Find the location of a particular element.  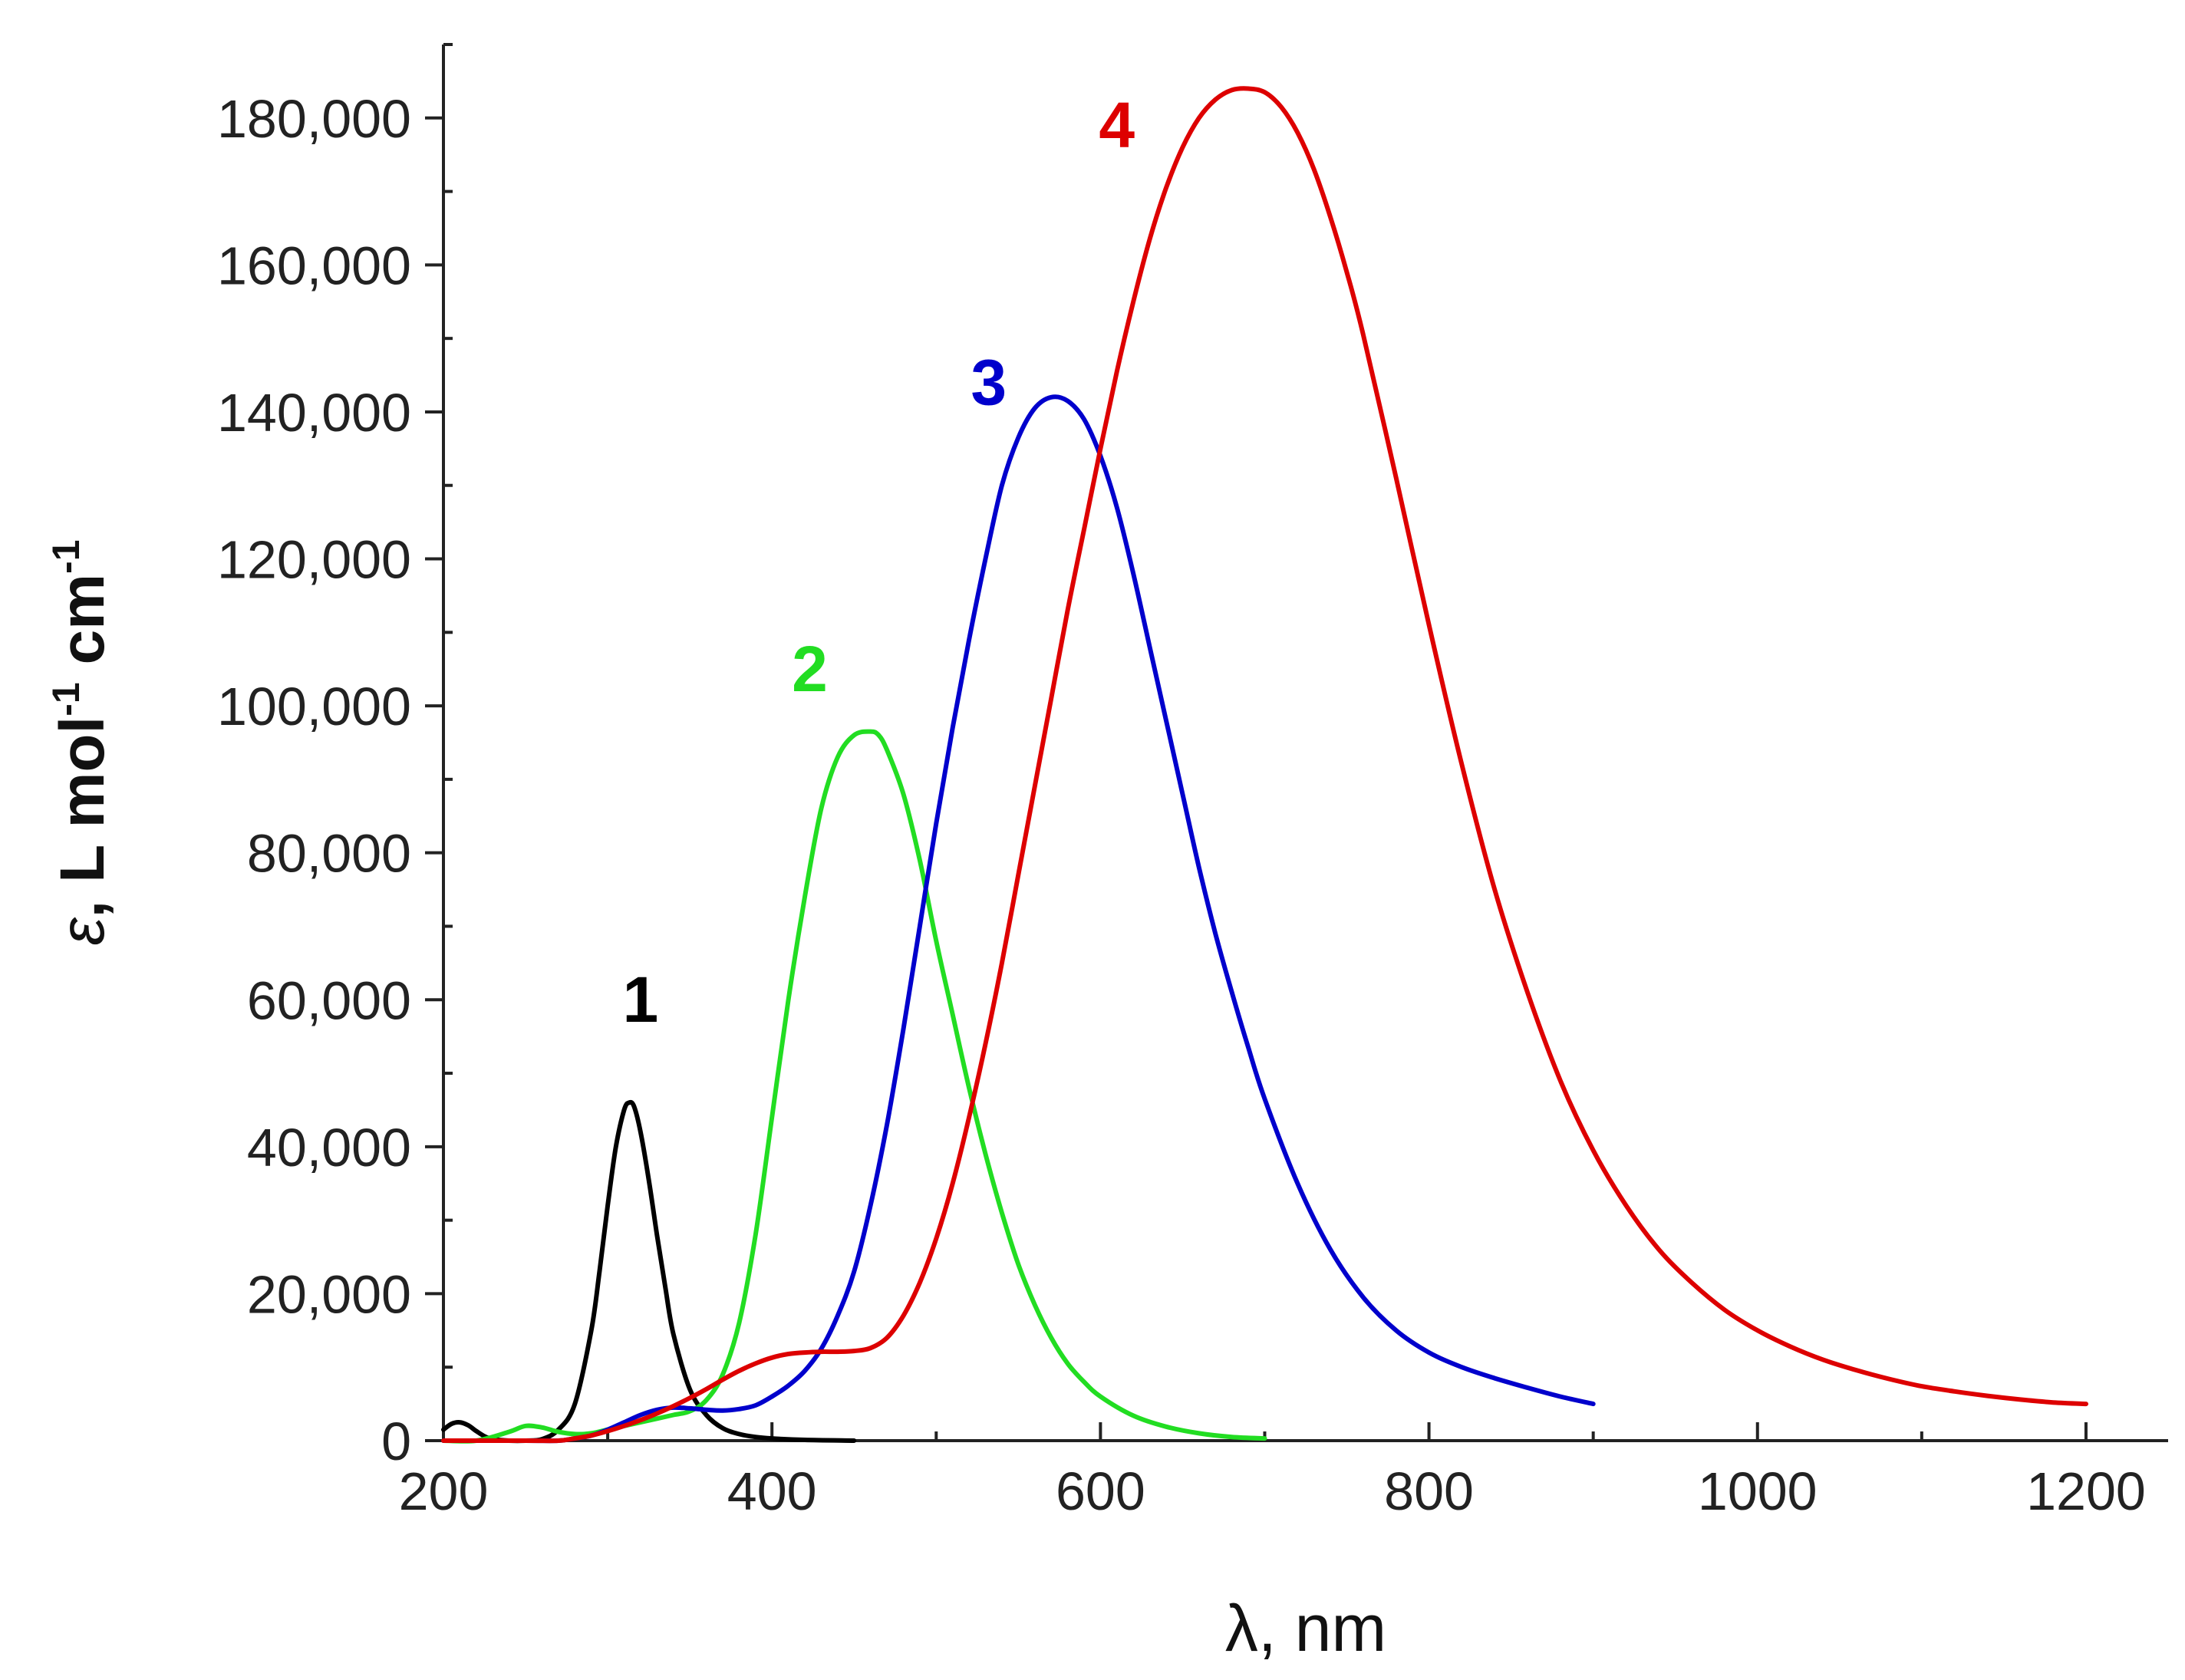

series-1-label: 1 is located at coordinates (641, 1000).